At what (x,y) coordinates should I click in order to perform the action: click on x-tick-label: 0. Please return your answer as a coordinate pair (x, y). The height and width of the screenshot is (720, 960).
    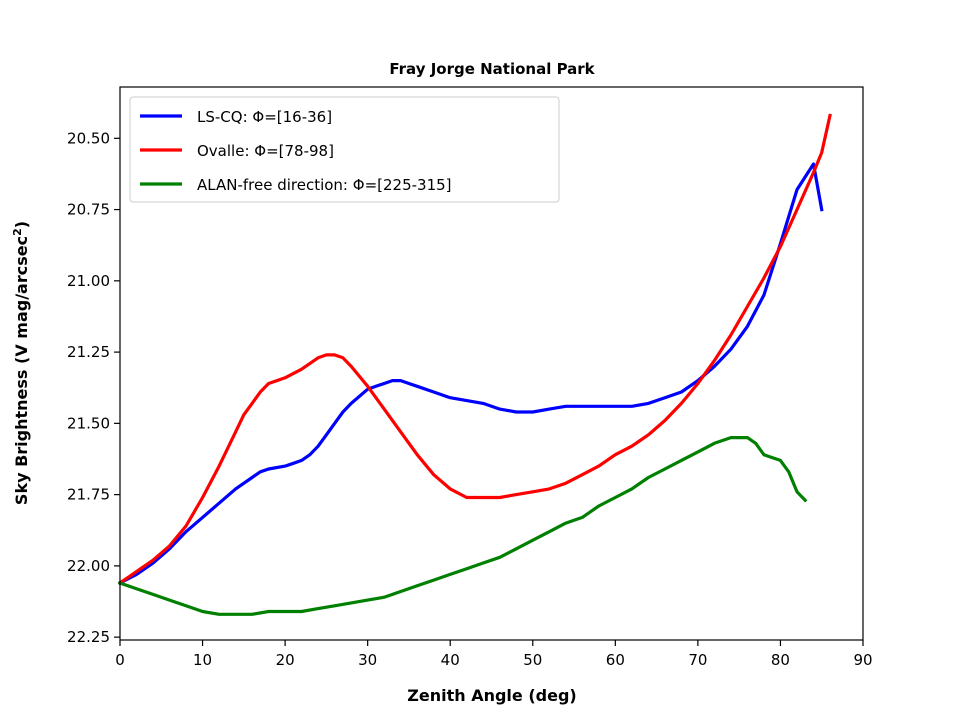
    Looking at the image, I should click on (120, 660).